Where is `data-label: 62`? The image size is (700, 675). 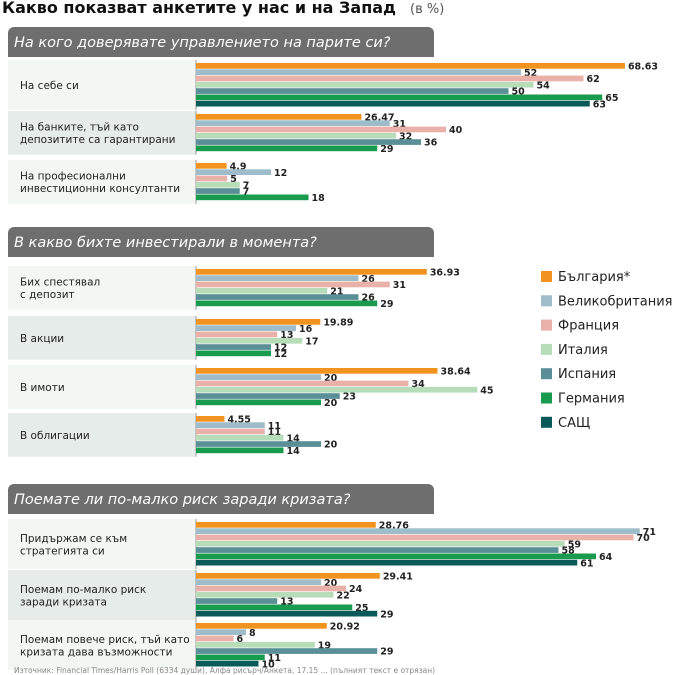 data-label: 62 is located at coordinates (593, 79).